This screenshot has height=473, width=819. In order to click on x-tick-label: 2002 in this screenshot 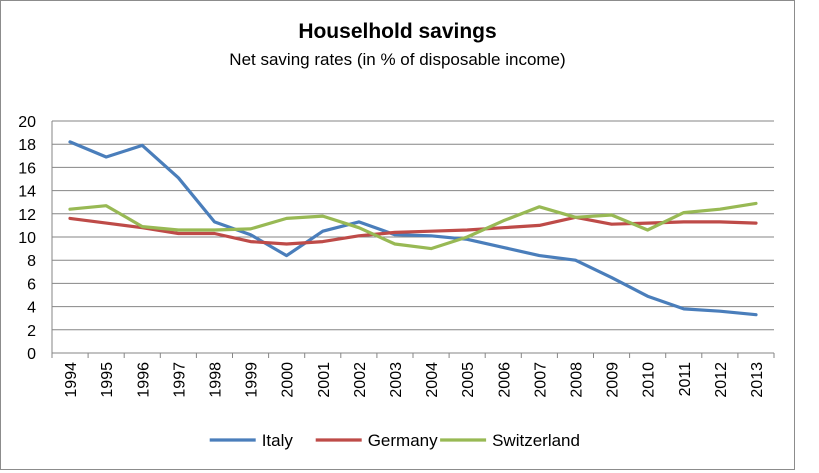, I will do `click(360, 380)`.